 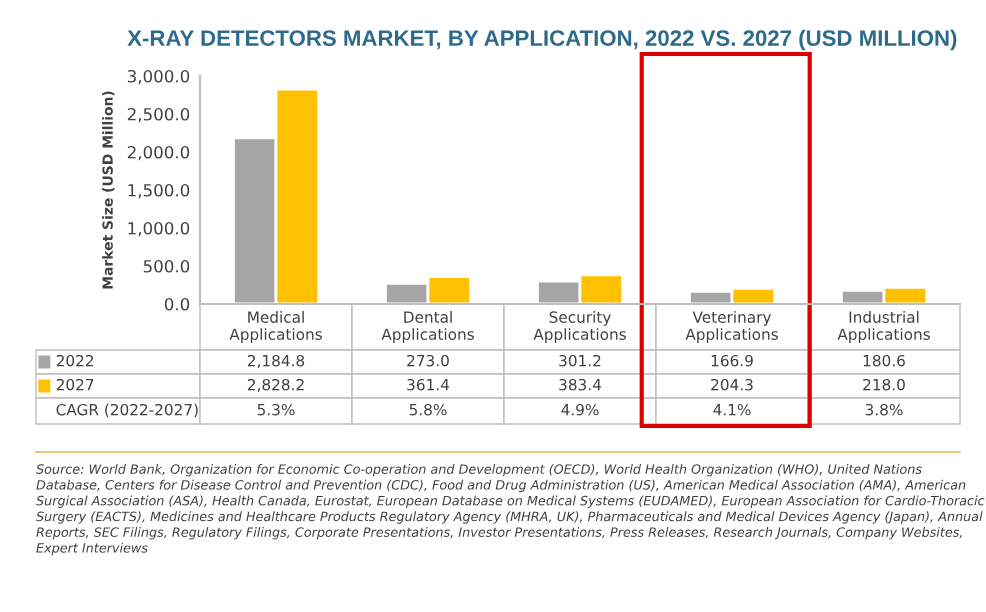 What do you see at coordinates (158, 77) in the screenshot?
I see `y-tick-label: 3,000.0` at bounding box center [158, 77].